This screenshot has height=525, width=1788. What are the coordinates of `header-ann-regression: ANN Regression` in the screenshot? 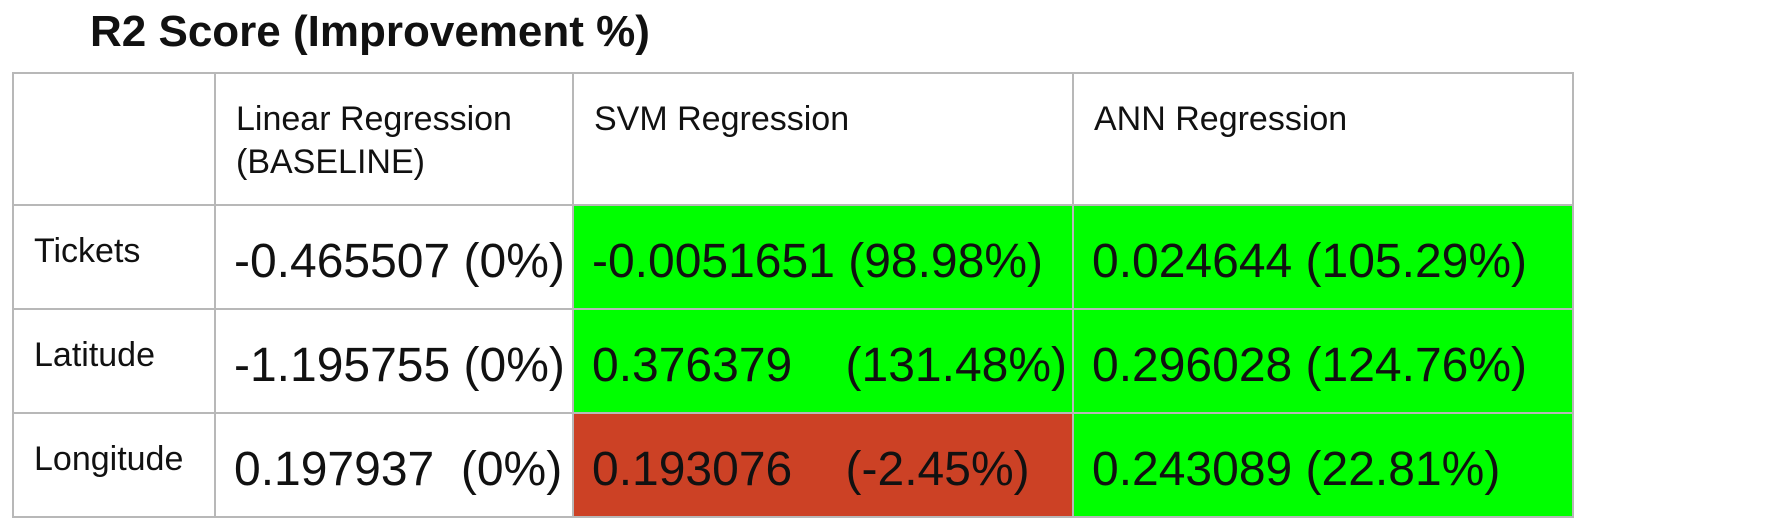 It's located at (1323, 139).